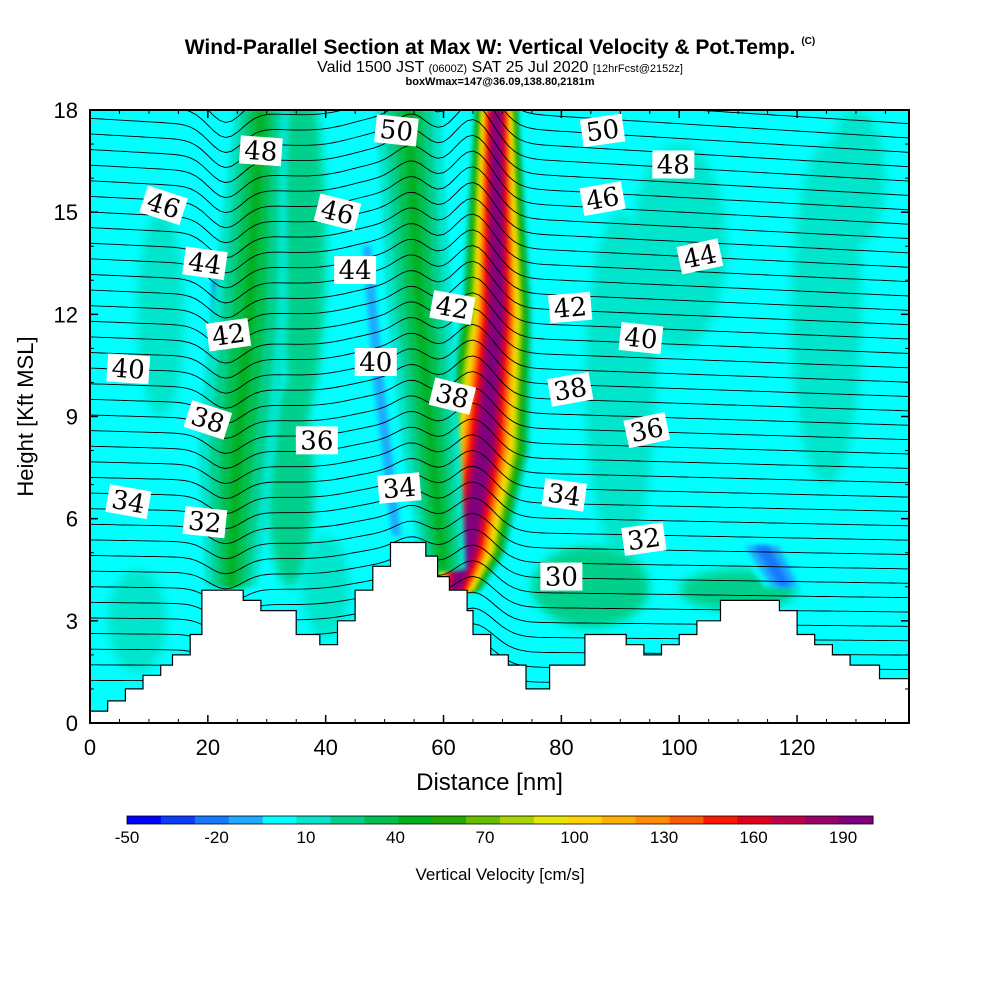 Image resolution: width=1000 pixels, height=1000 pixels. I want to click on isentrope-label-text: 36, so click(316, 441).